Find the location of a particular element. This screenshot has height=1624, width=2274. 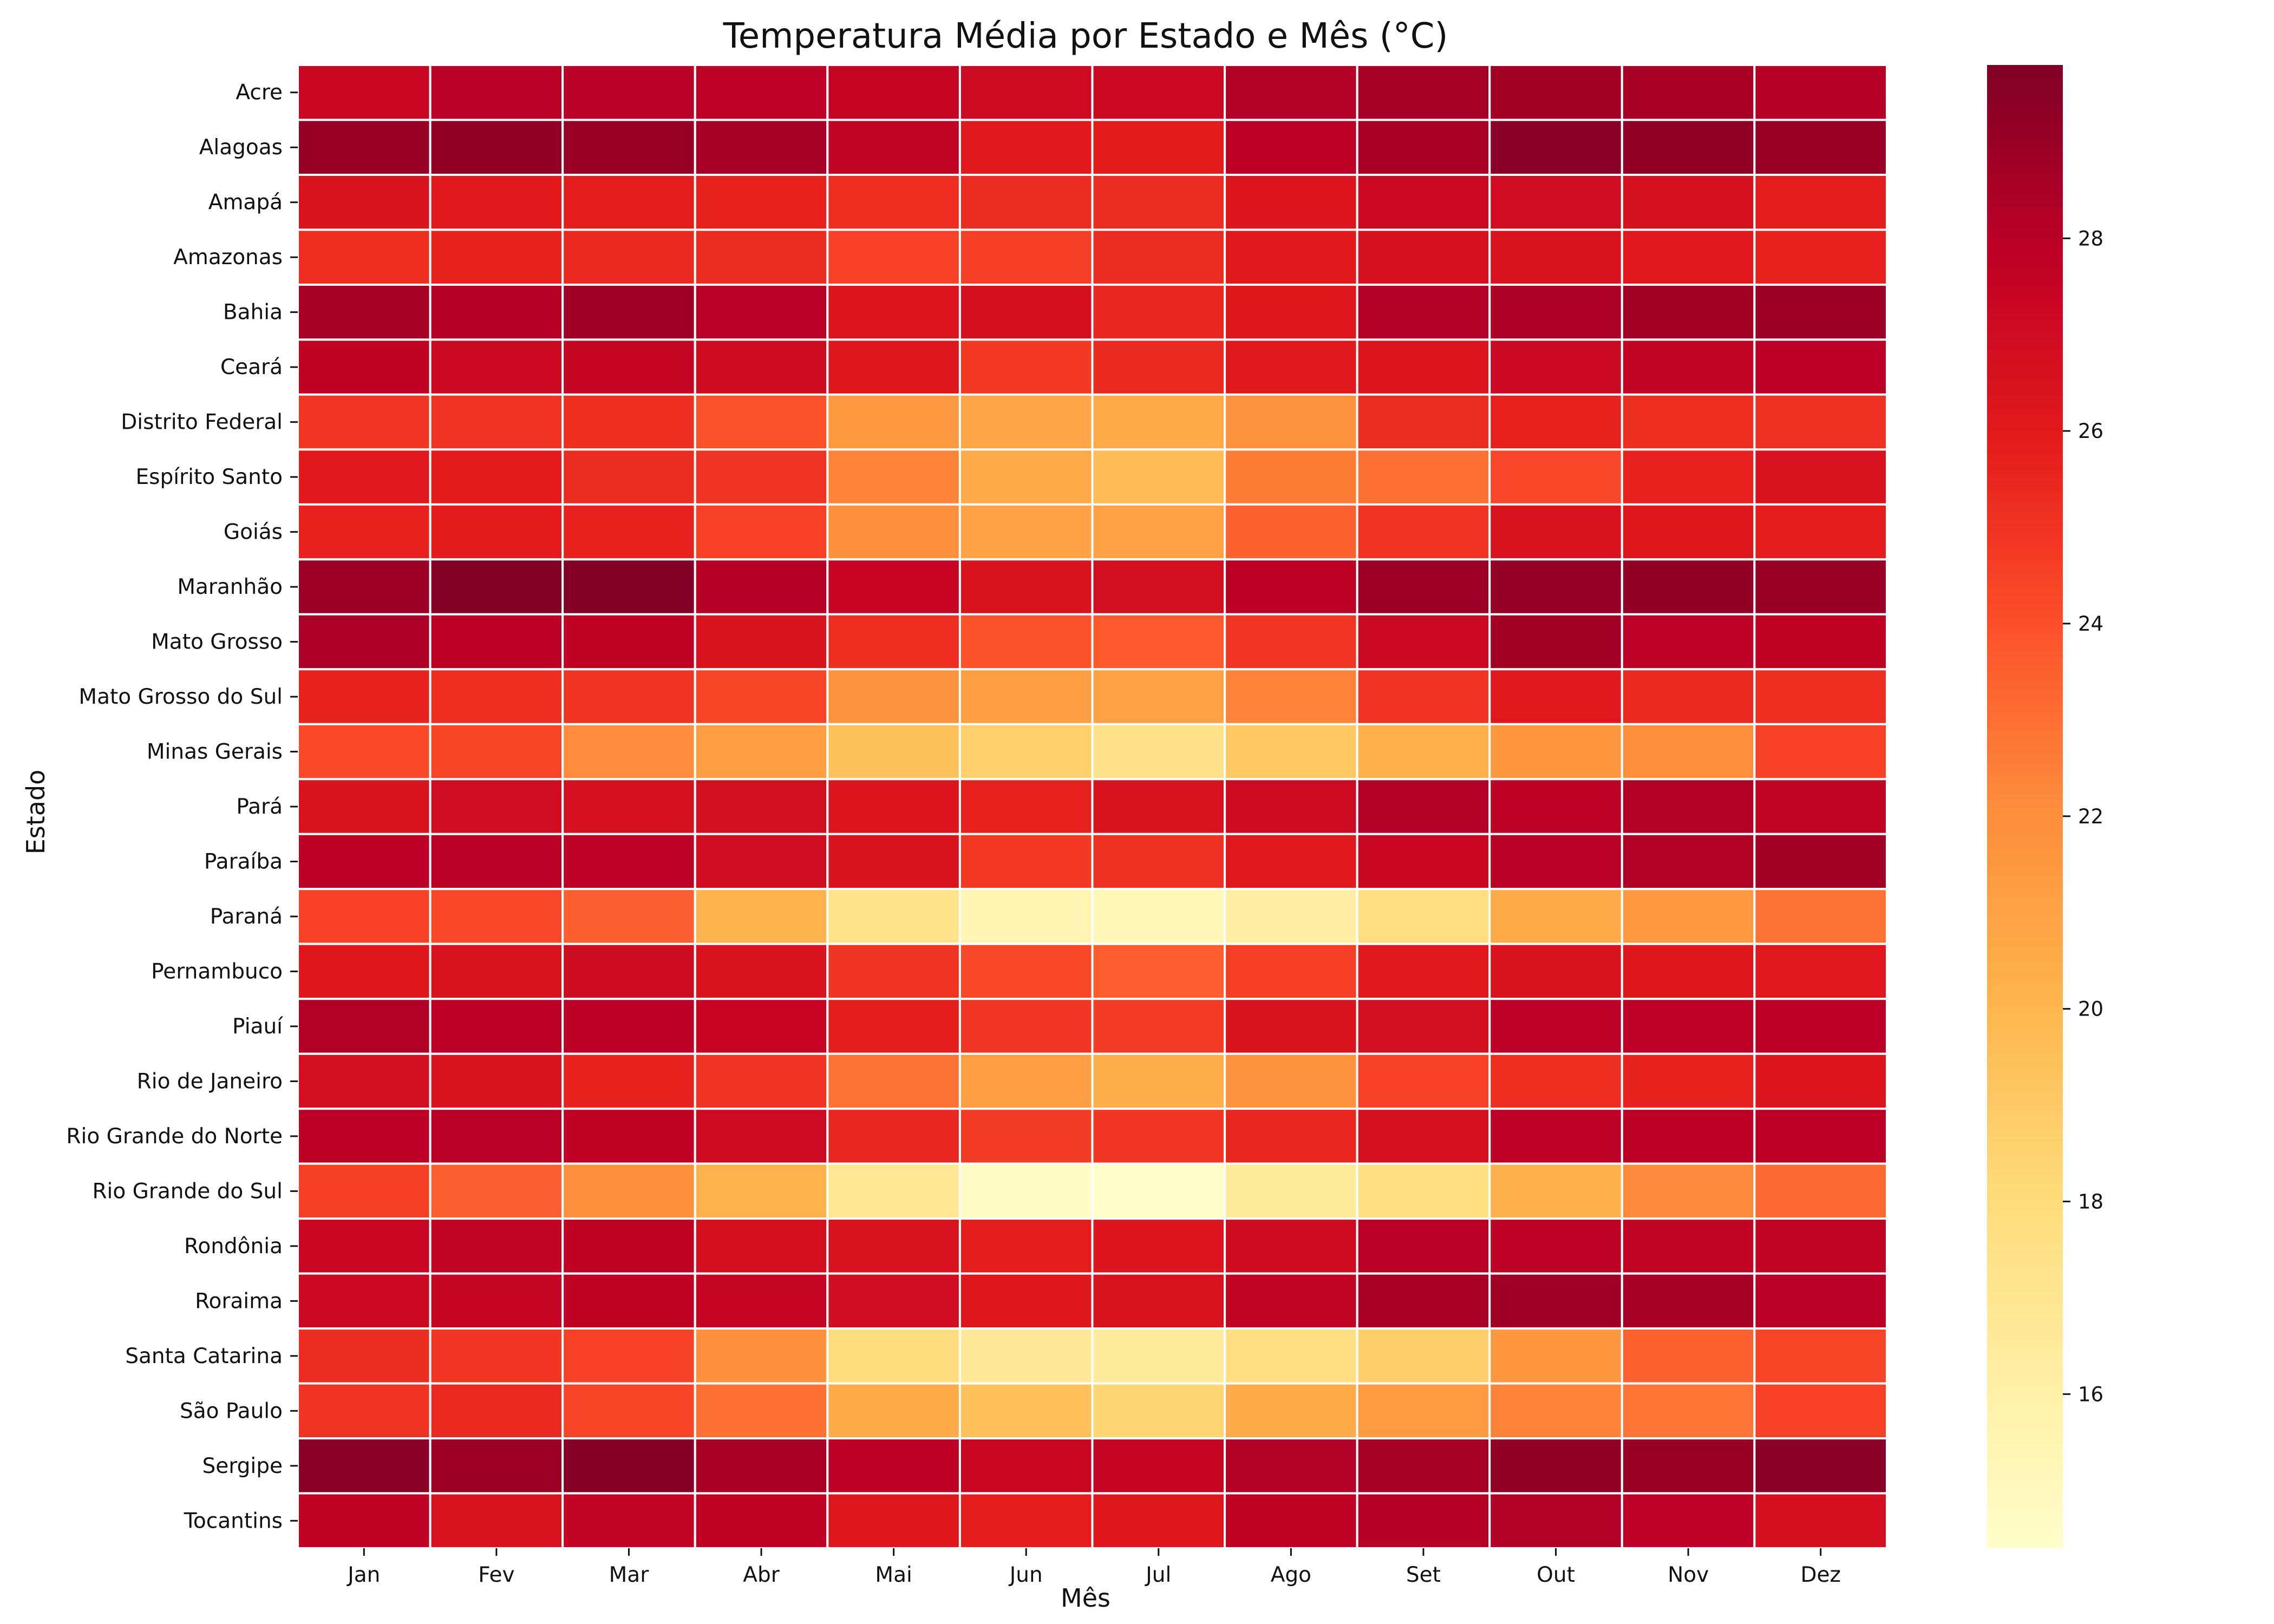

y-tick-label: Rio Grande do Norte is located at coordinates (175, 1136).